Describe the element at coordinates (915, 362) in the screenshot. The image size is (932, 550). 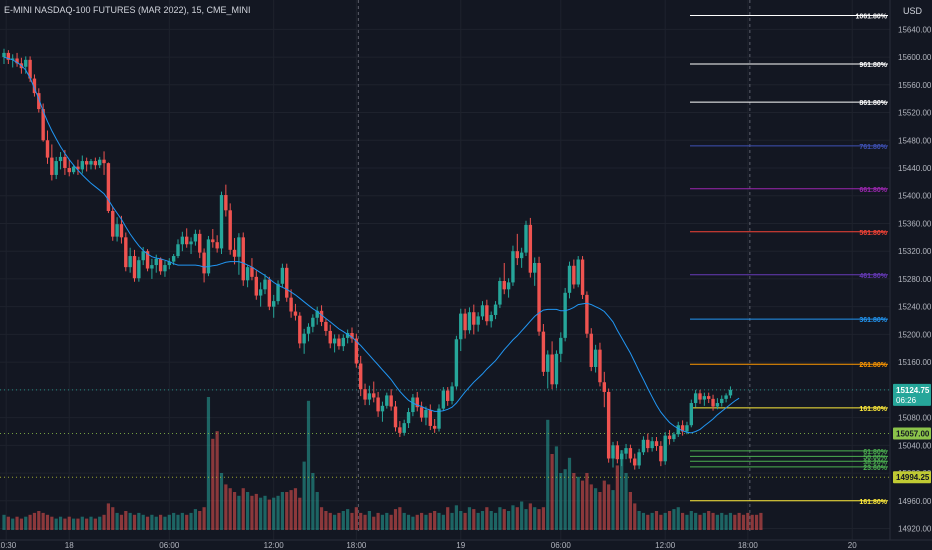
I see `price-tick-label: 15160.00` at that location.